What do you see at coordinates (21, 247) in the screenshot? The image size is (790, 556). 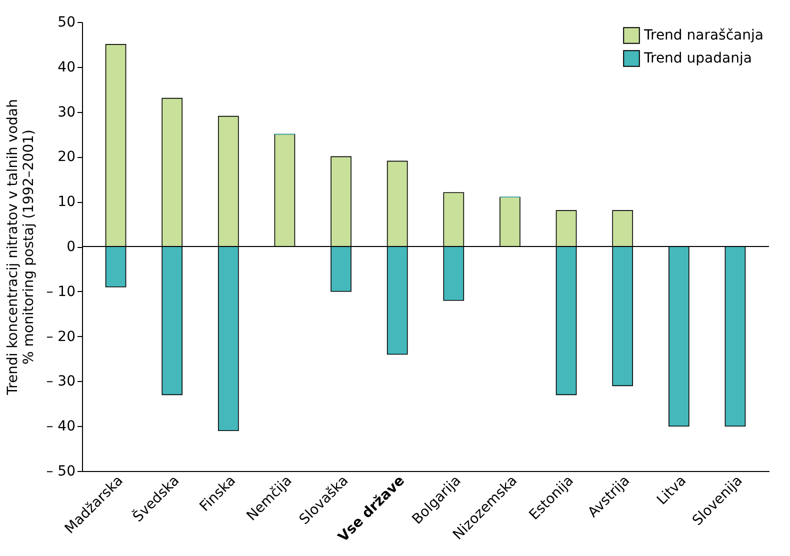 I see `y-axis-title: Trendi koncentracij nitratov v talnih vodah % monitoring postaj (1992–2001)` at bounding box center [21, 247].